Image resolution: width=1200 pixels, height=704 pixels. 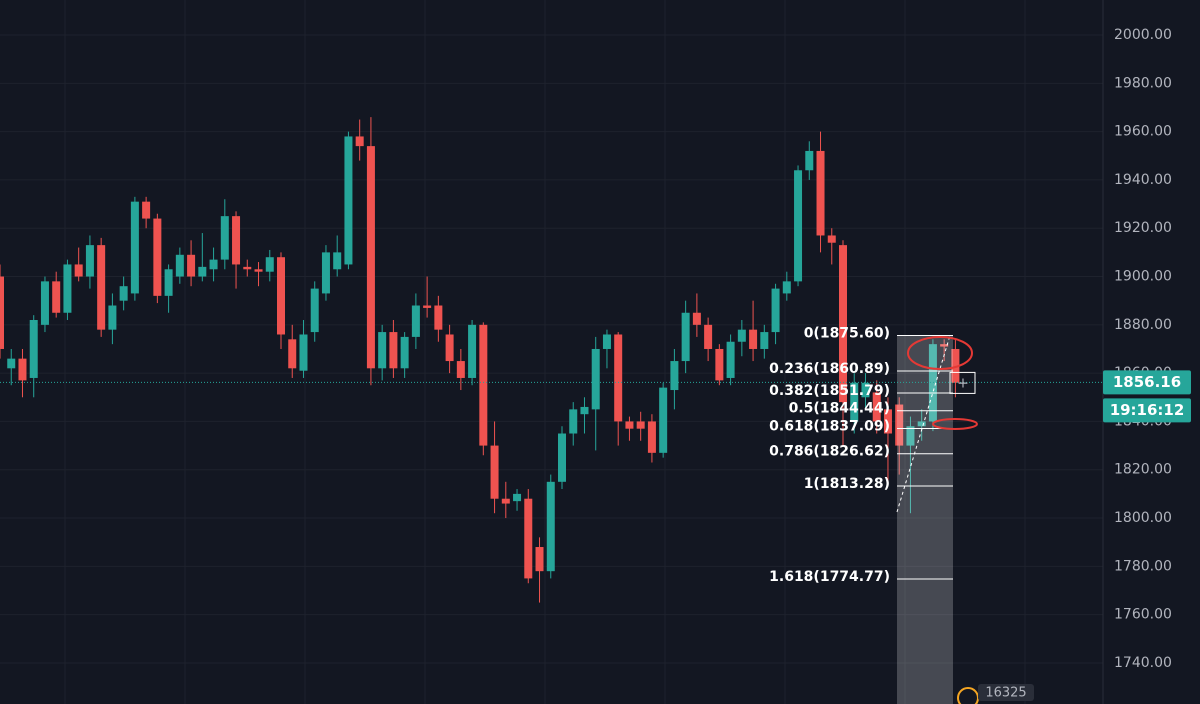 What do you see at coordinates (1143, 566) in the screenshot?
I see `y-tick-label: 1780.00` at bounding box center [1143, 566].